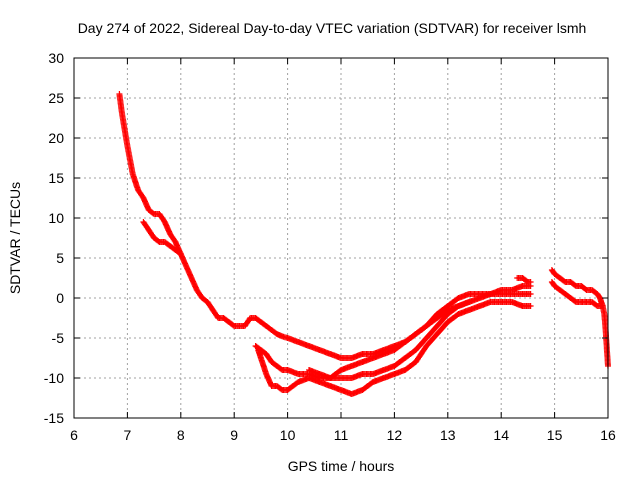  I want to click on x-tick-label: 12, so click(395, 435).